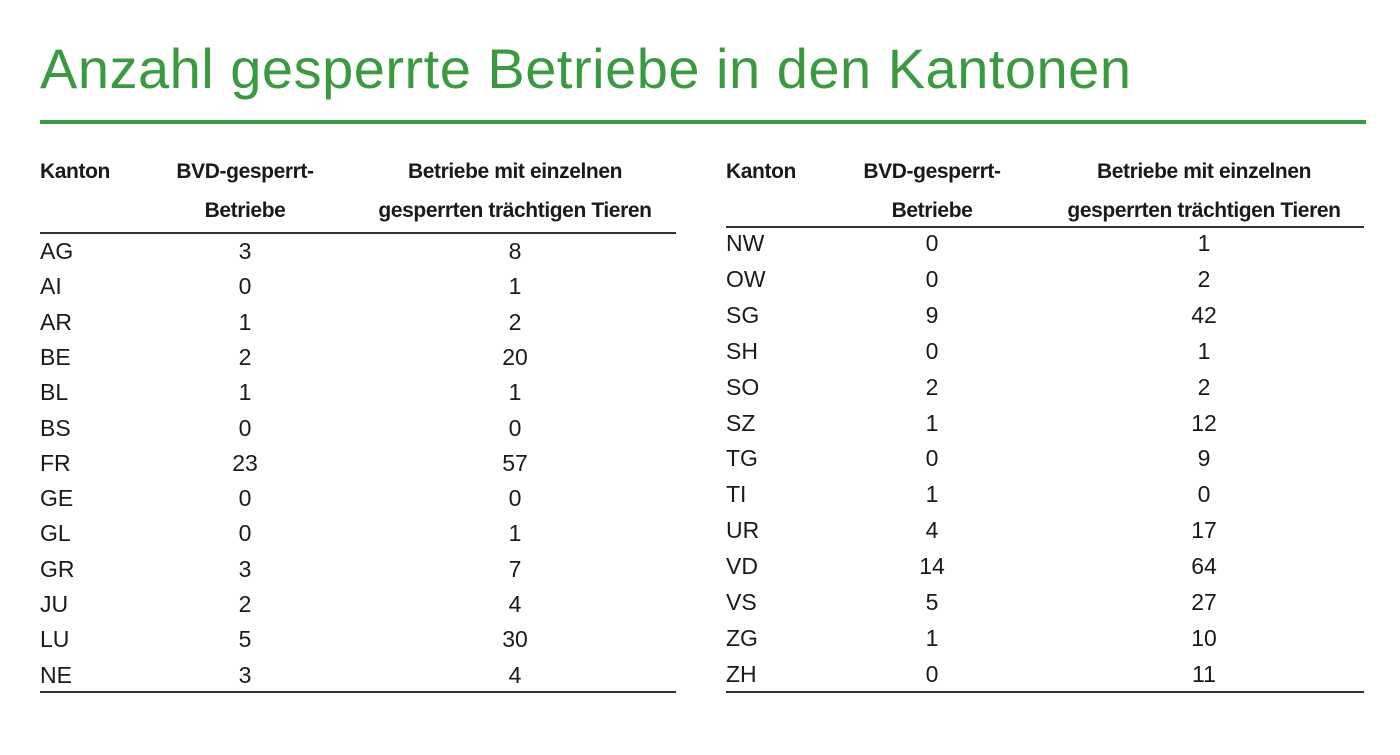 This screenshot has height=755, width=1400. What do you see at coordinates (54, 604) in the screenshot?
I see `canton-cell: JU` at bounding box center [54, 604].